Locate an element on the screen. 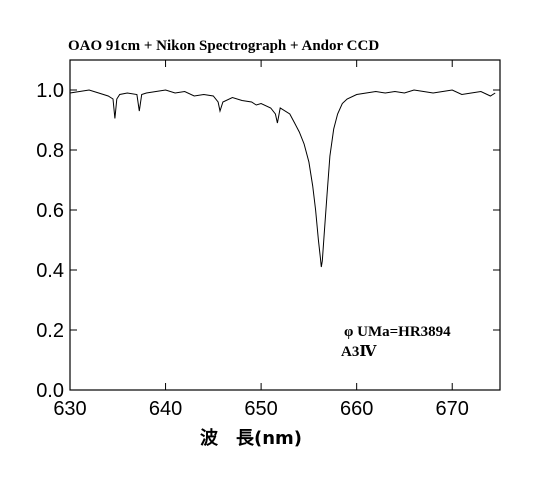  x-tick-label: 640 is located at coordinates (165, 409).